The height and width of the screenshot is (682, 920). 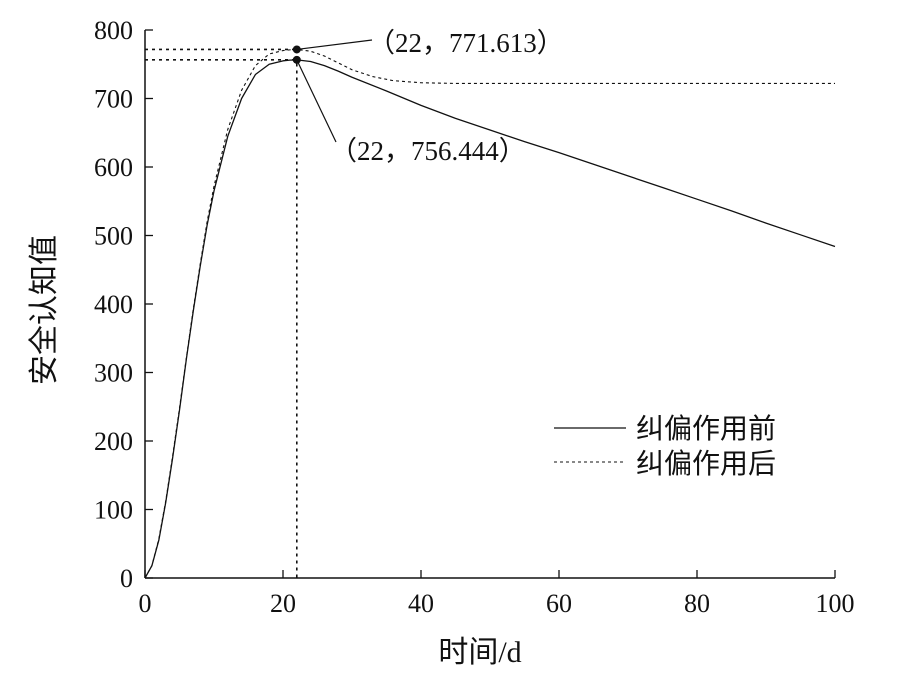 I want to click on y-tick-label: 700, so click(x=113, y=99).